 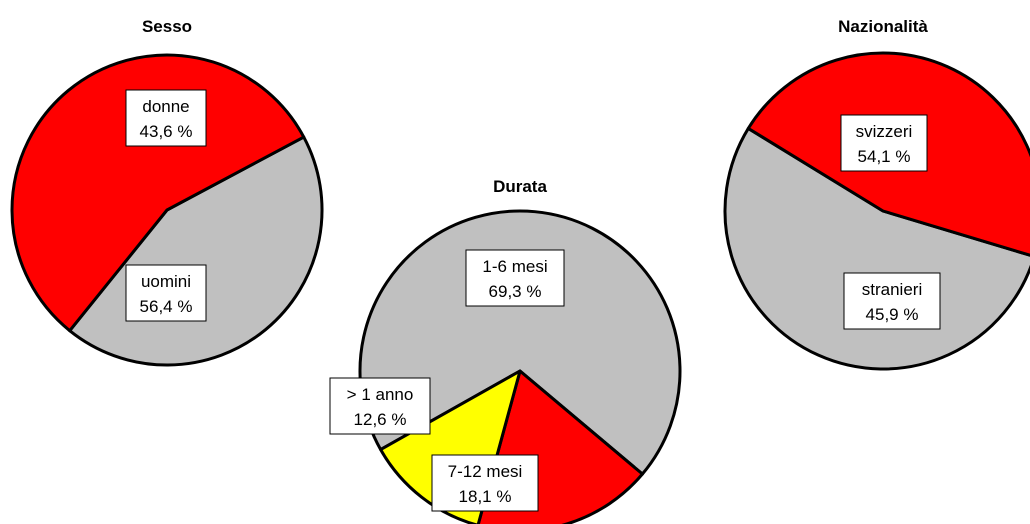 What do you see at coordinates (515, 278) in the screenshot?
I see `slice-label-1-6-mesi: 1-6 mesi 69,3 %` at bounding box center [515, 278].